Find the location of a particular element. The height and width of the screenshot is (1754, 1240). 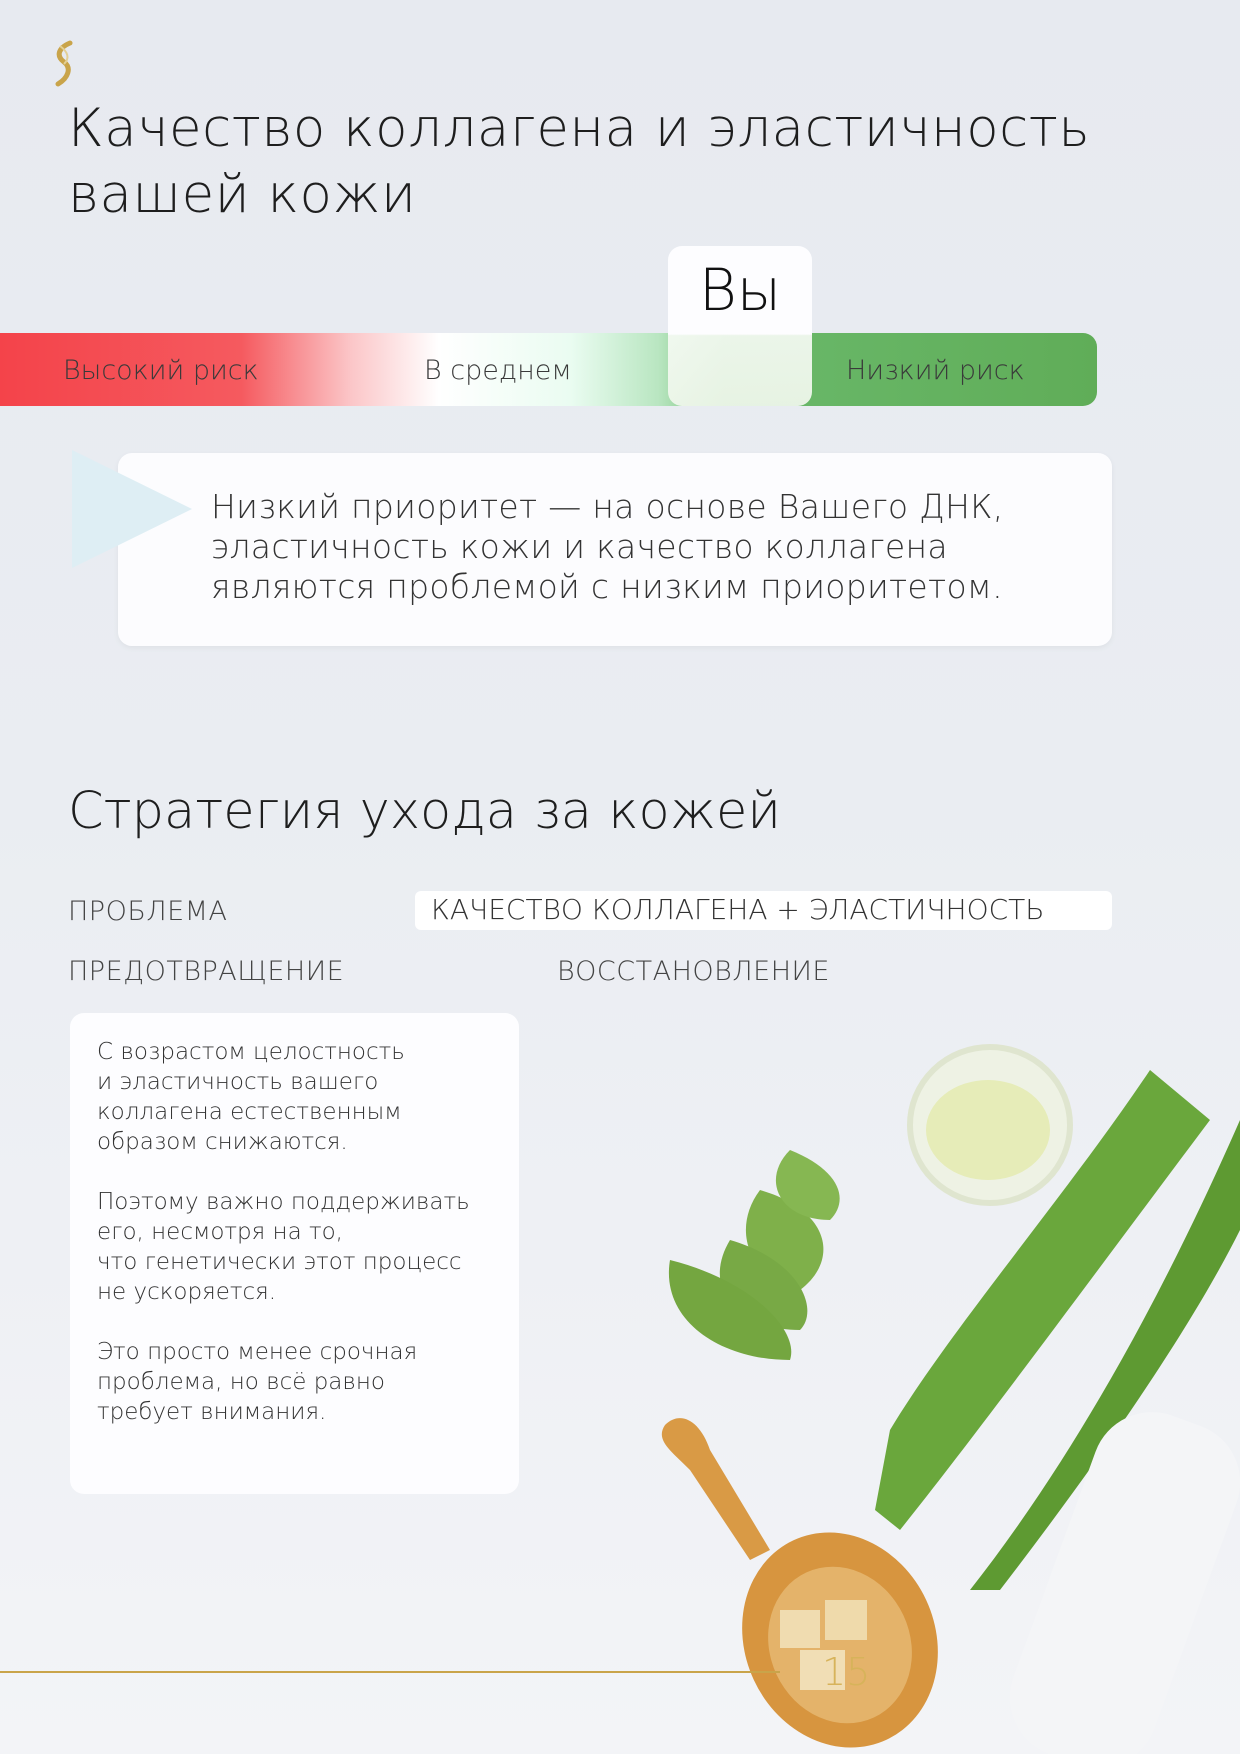

line: коллагена естественным is located at coordinates (249, 1112).